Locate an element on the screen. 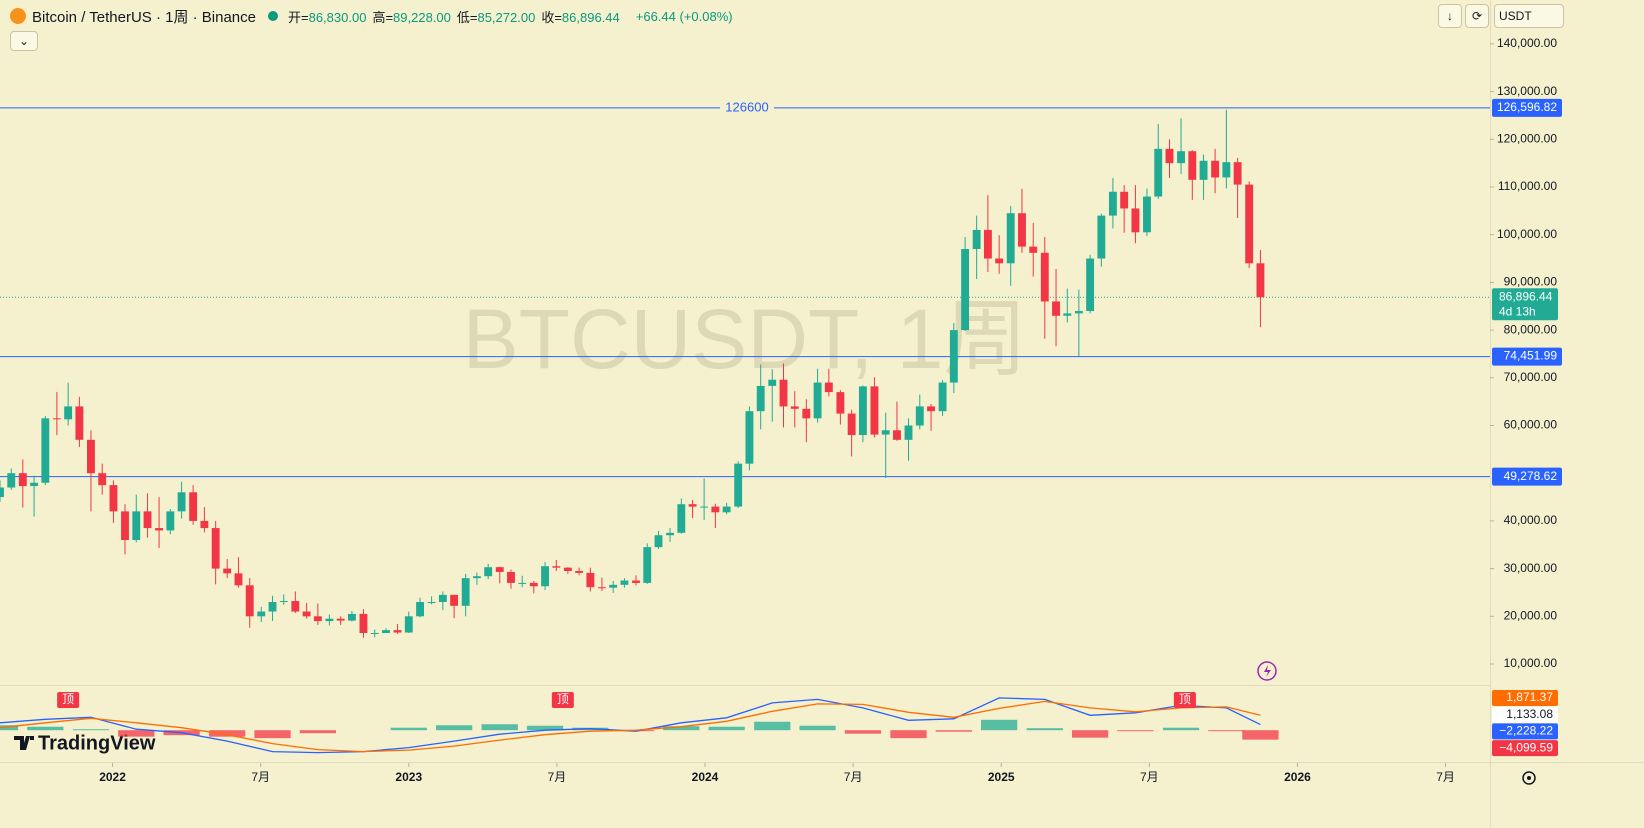 Image resolution: width=1644 pixels, height=828 pixels. y-tick-label: 100,000.00 is located at coordinates (1527, 234).